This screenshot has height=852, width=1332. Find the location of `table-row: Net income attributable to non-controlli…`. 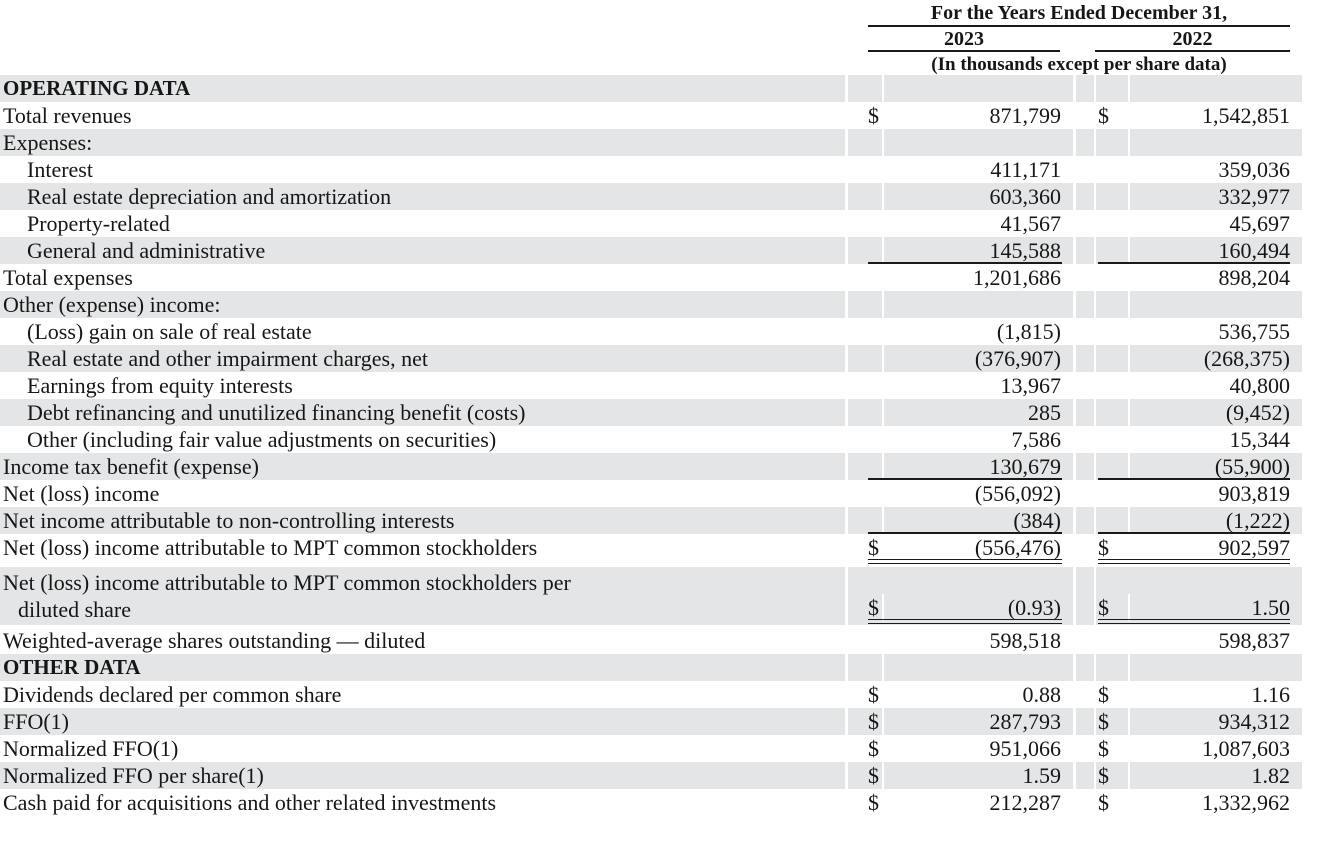

table-row: Net income attributable to non-controlli… is located at coordinates (666, 520).